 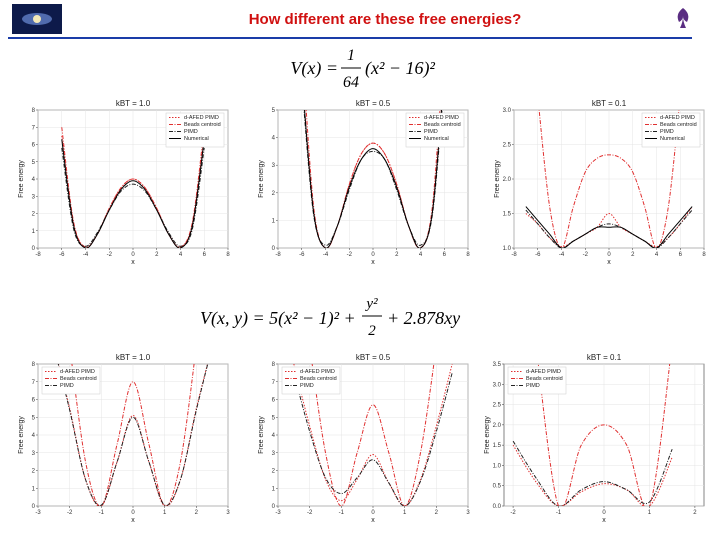 What do you see at coordinates (34, 232) in the screenshot?
I see `y-tick-label: 1` at bounding box center [34, 232].